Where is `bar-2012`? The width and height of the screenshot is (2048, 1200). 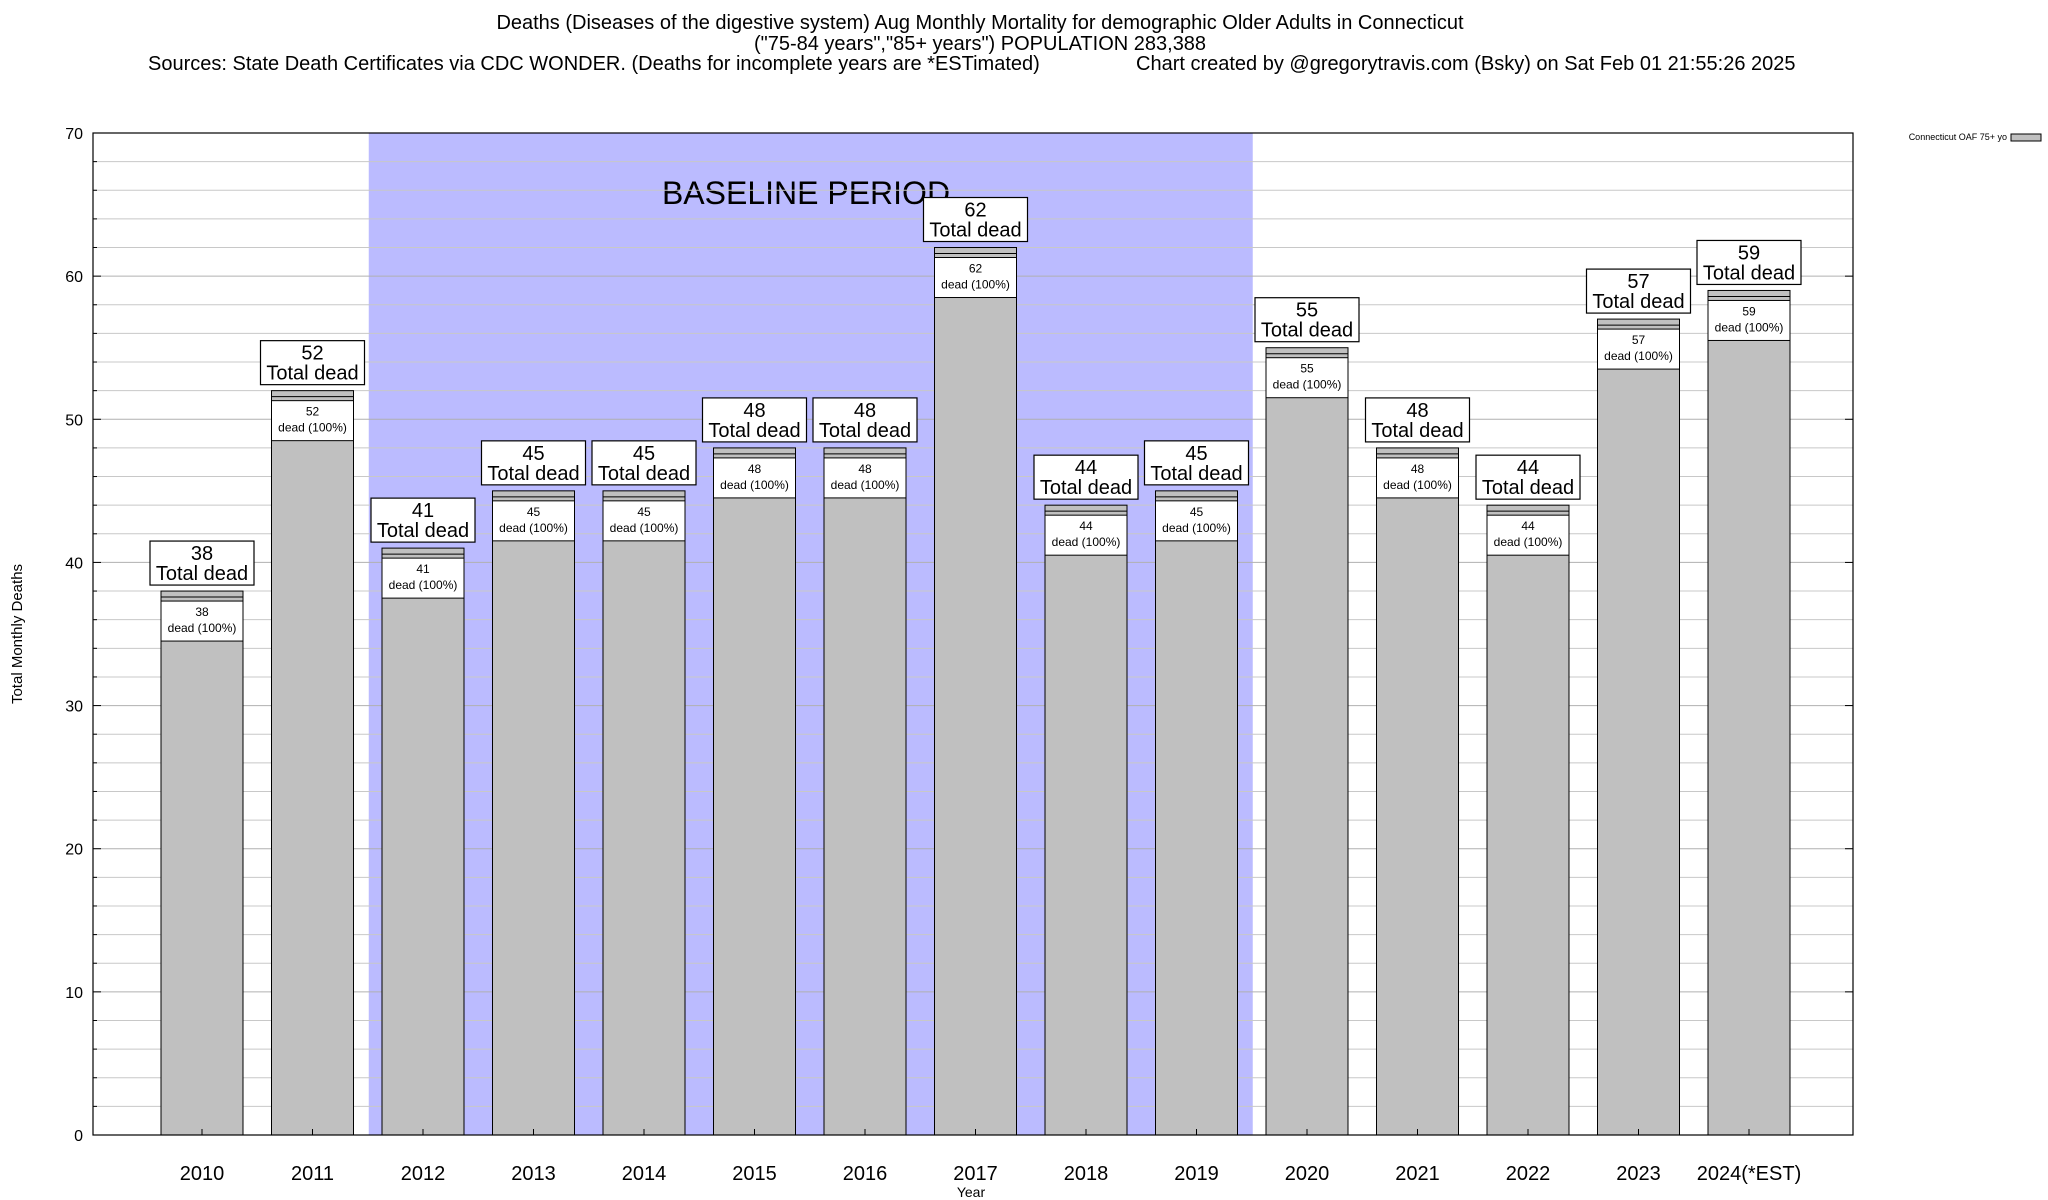
bar-2012 is located at coordinates (423, 841).